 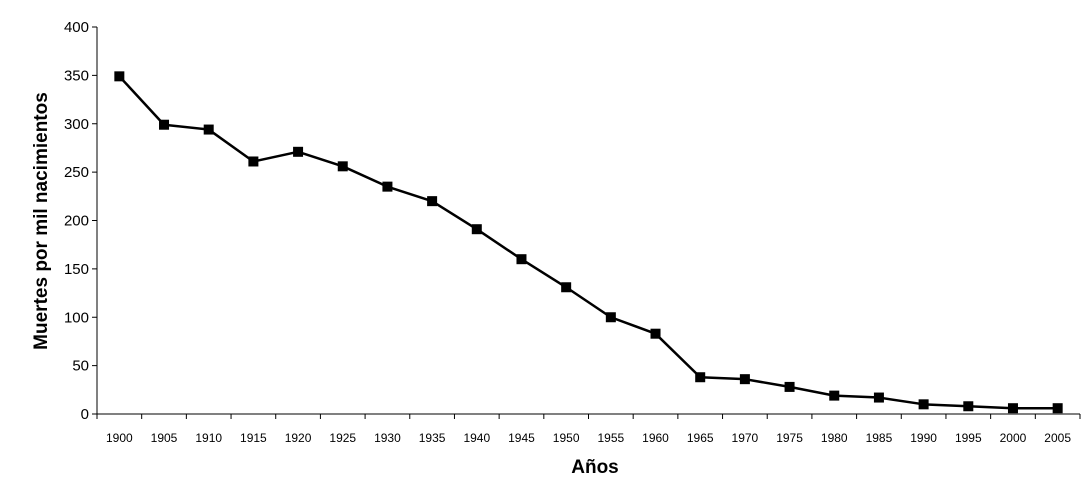 What do you see at coordinates (119, 438) in the screenshot?
I see `x-tick-label: 1900` at bounding box center [119, 438].